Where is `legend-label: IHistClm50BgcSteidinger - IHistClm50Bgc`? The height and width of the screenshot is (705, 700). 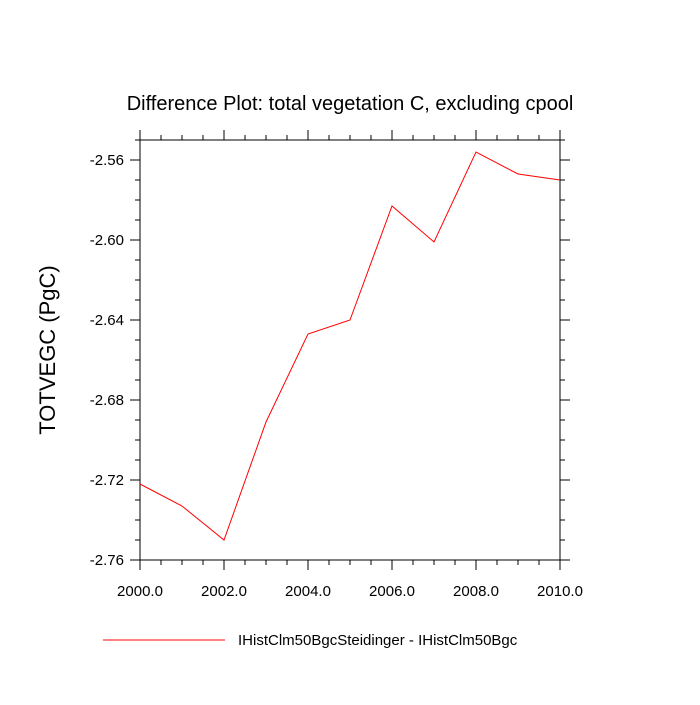
legend-label: IHistClm50BgcSteidinger - IHistClm50Bgc is located at coordinates (378, 640).